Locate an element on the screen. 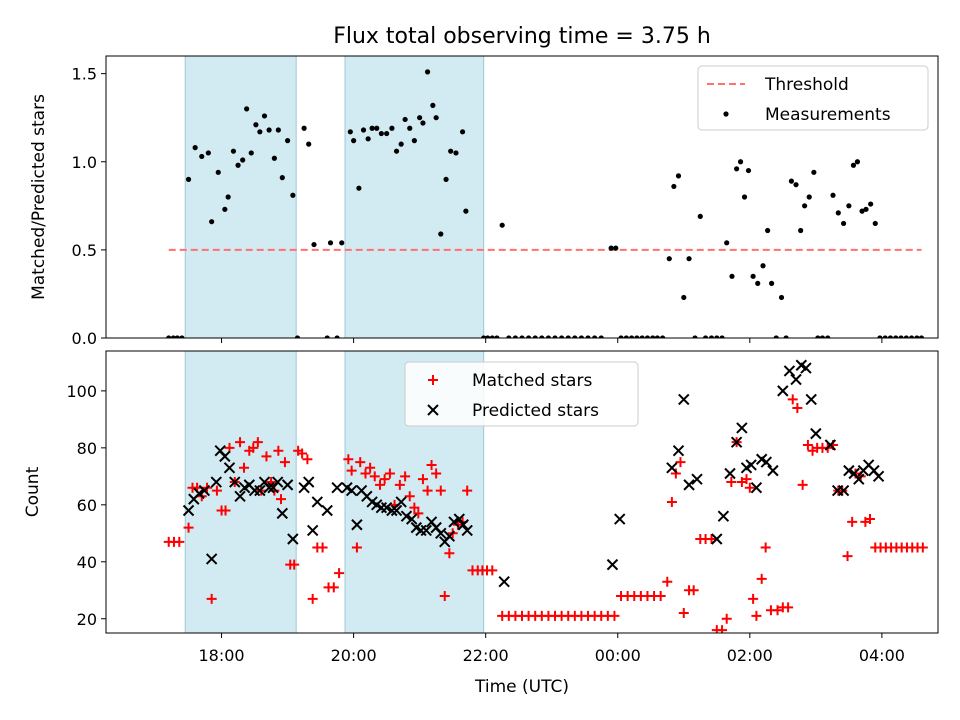 The width and height of the screenshot is (960, 720). legend: Threshold Measurements is located at coordinates (813, 98).